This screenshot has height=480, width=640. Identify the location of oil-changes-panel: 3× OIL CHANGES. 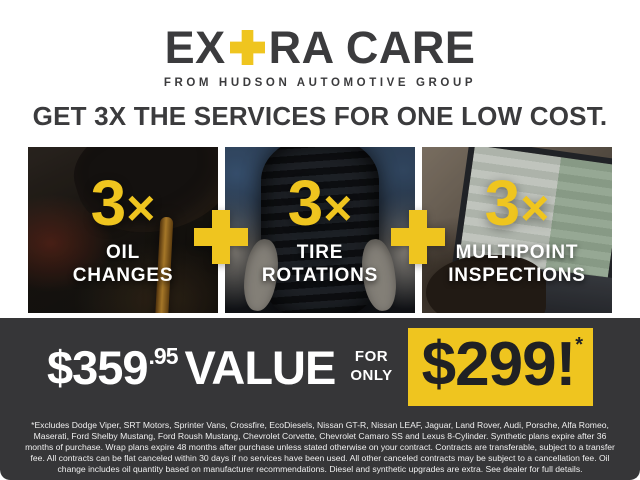
(123, 230).